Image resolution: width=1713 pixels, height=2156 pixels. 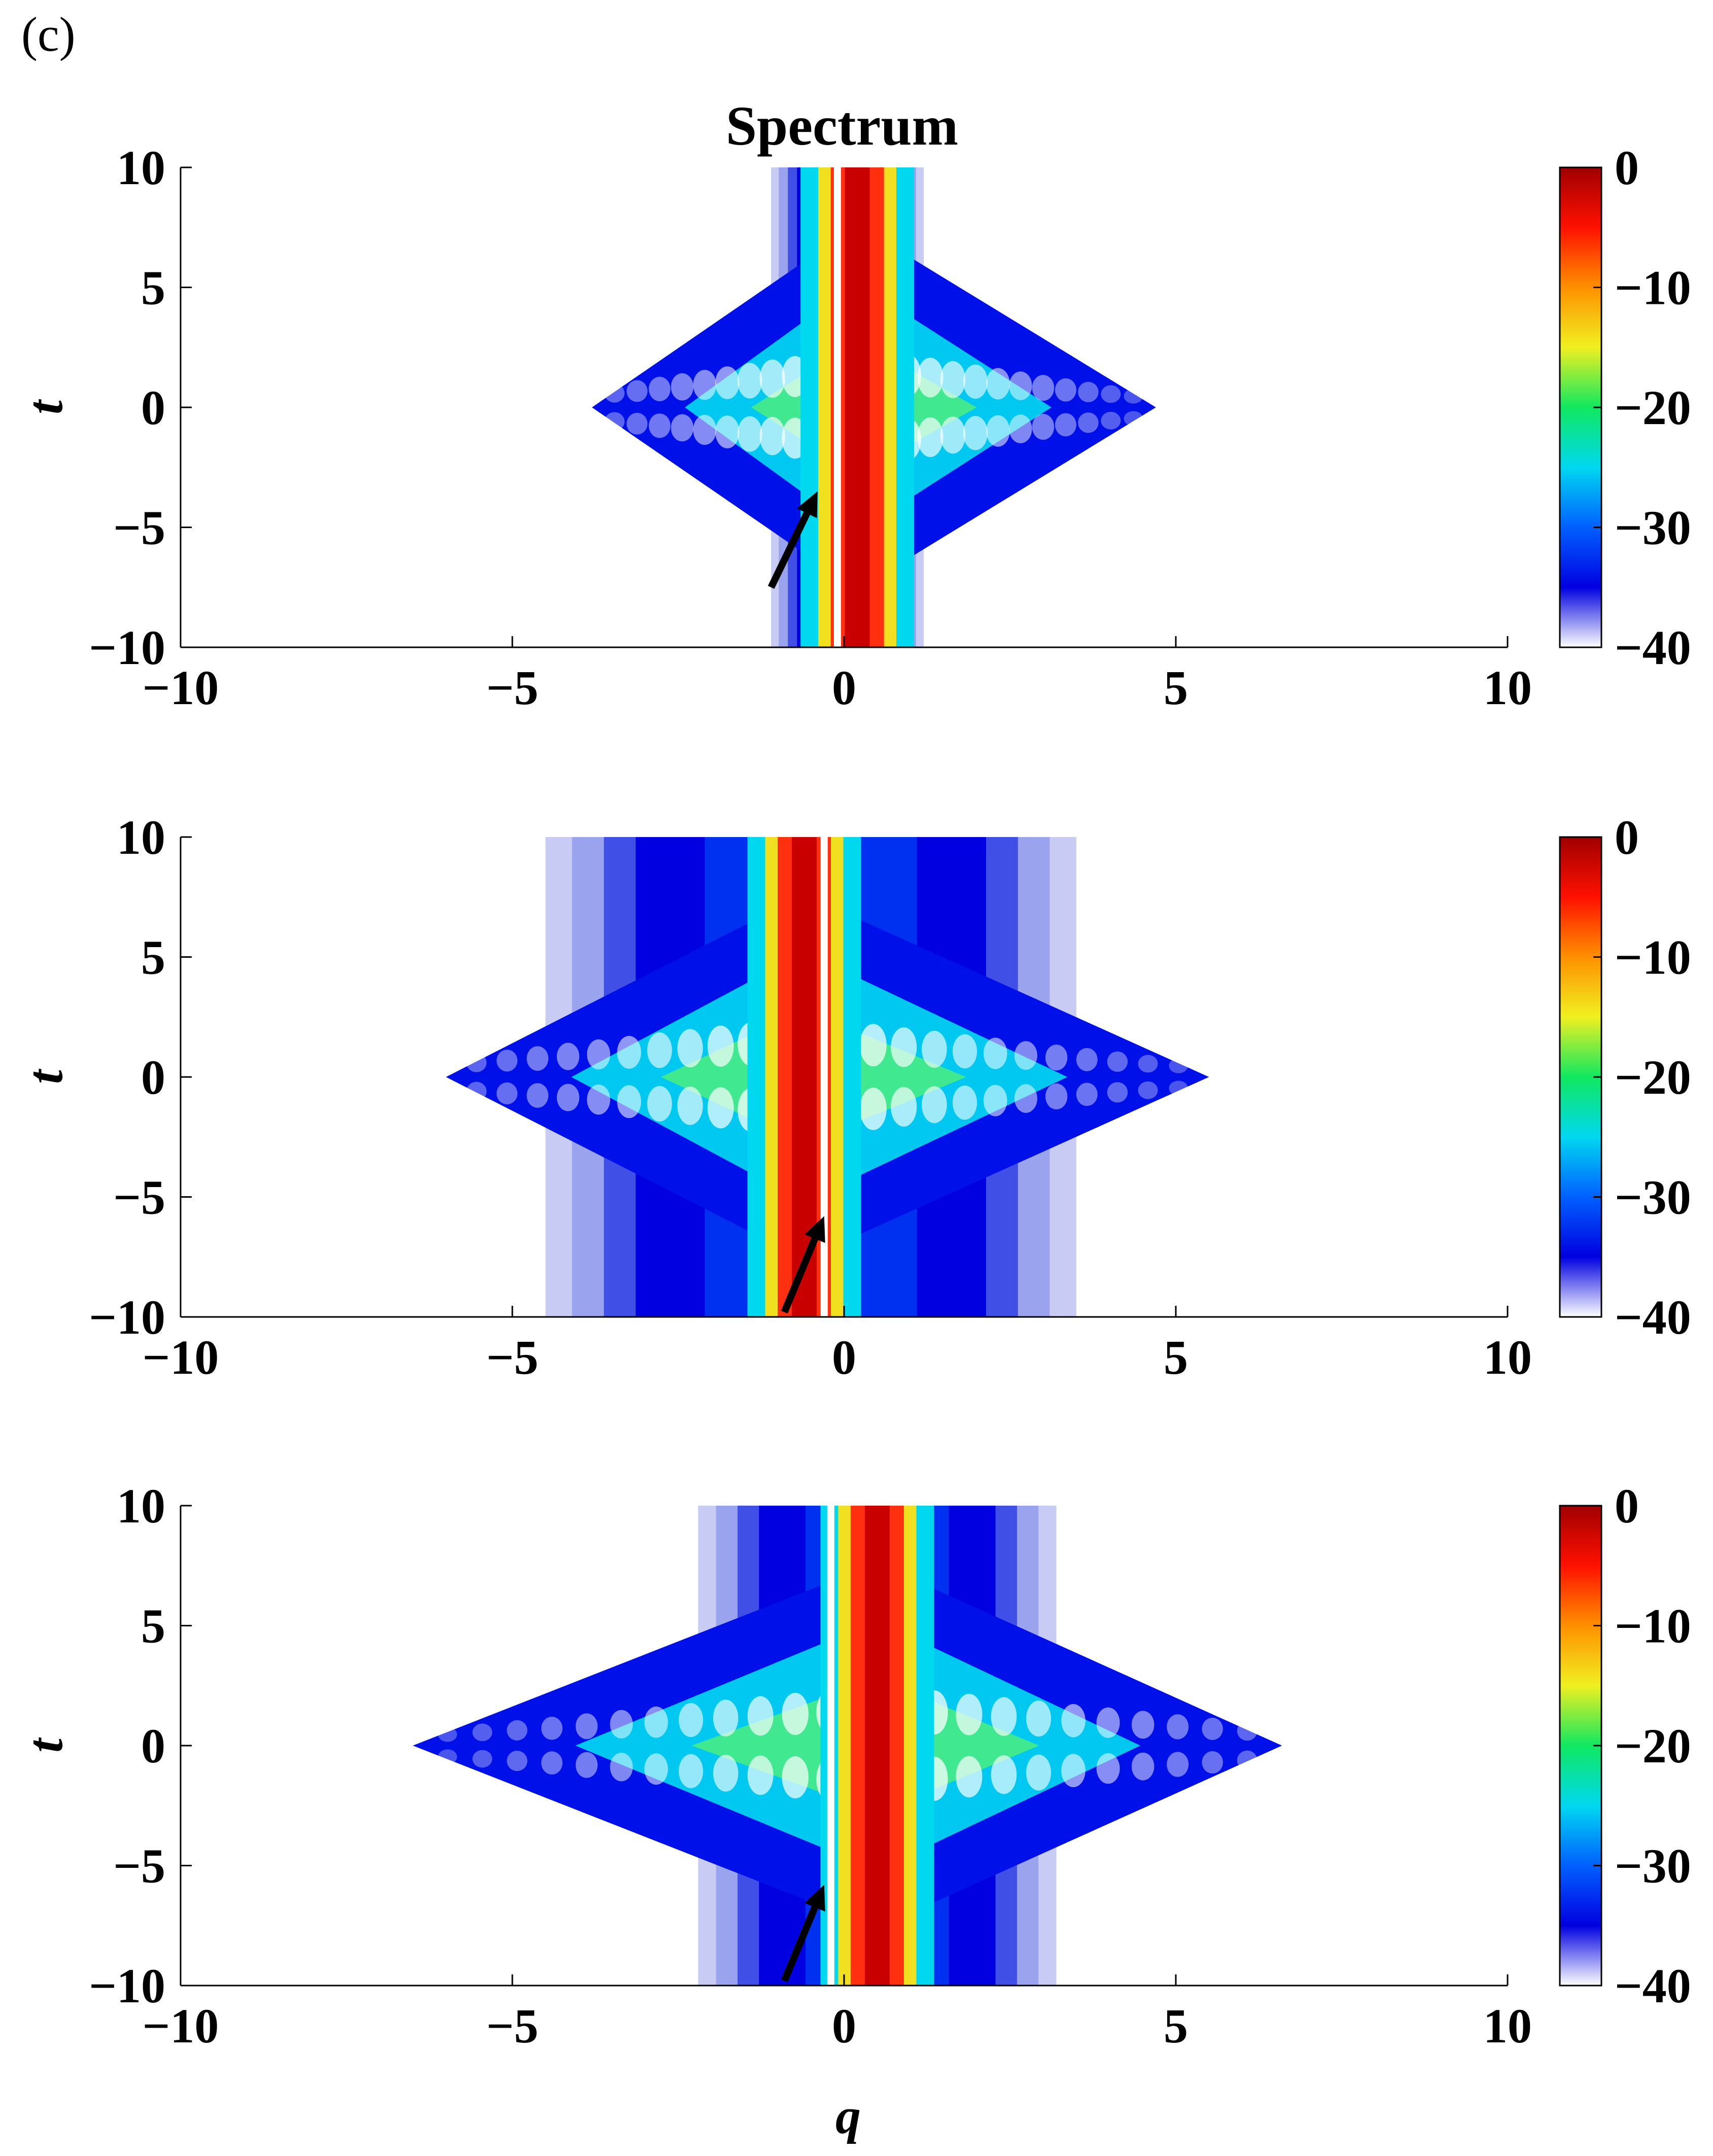 What do you see at coordinates (857, 407) in the screenshot?
I see `central-core` at bounding box center [857, 407].